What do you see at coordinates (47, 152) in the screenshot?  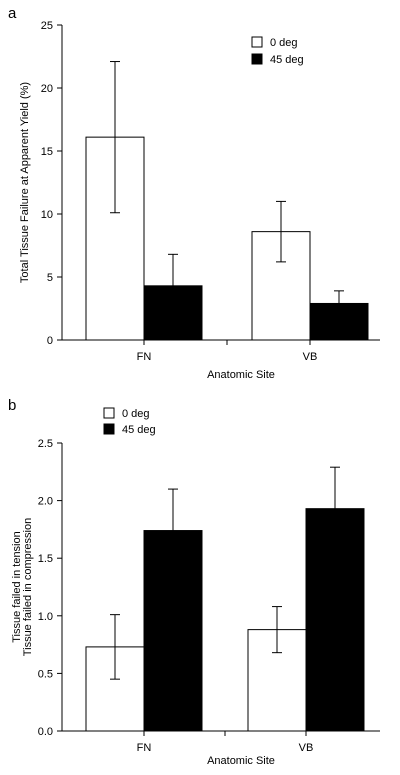 I see `y-tick-label-a-3: 15` at bounding box center [47, 152].